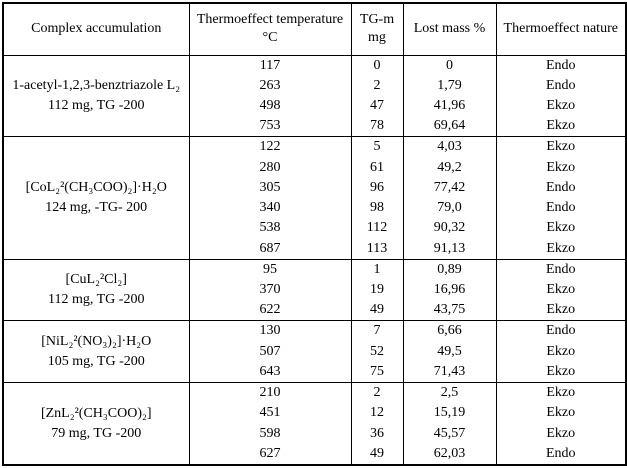  What do you see at coordinates (315, 310) in the screenshot?
I see `table-row: 622 49 43,75 Ekzo` at bounding box center [315, 310].